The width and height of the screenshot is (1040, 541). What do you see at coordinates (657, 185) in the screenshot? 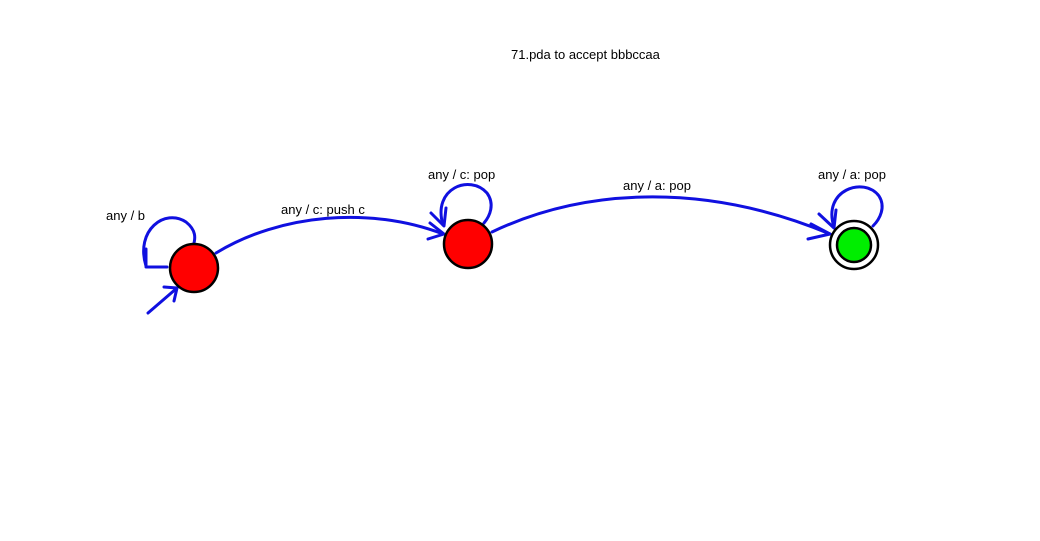
I see `edge-label-q1-q2: any / a: pop` at bounding box center [657, 185].